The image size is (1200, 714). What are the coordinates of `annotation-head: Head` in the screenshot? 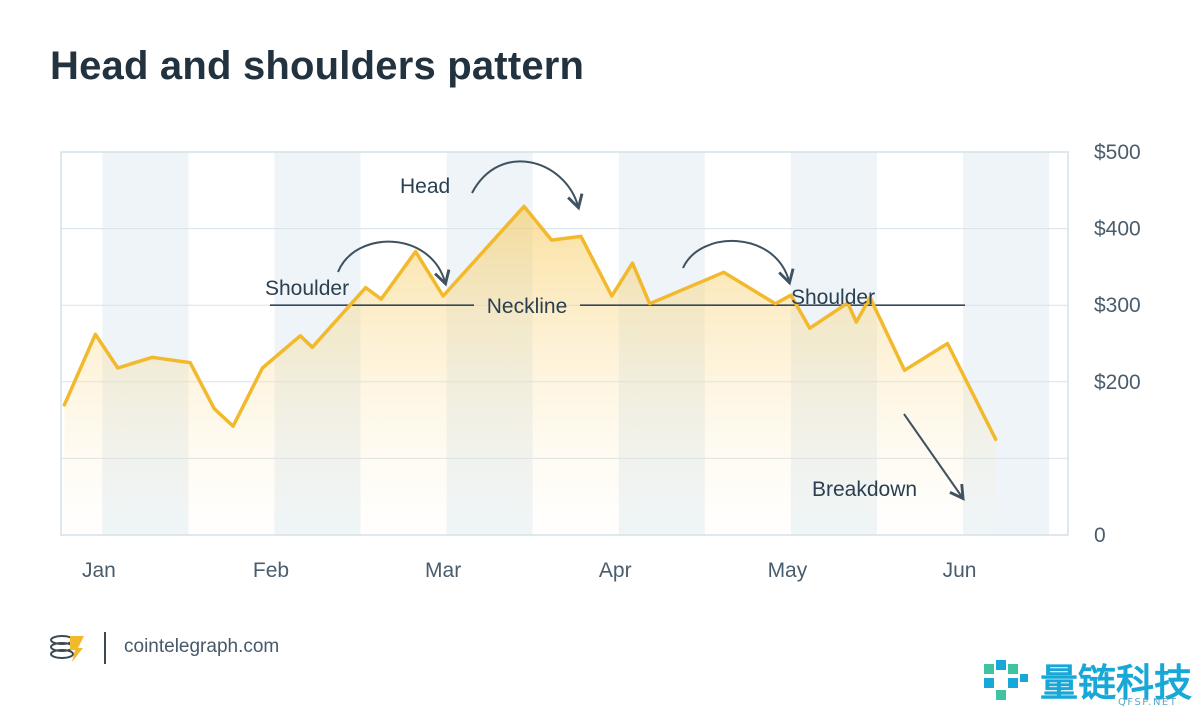 It's located at (425, 186).